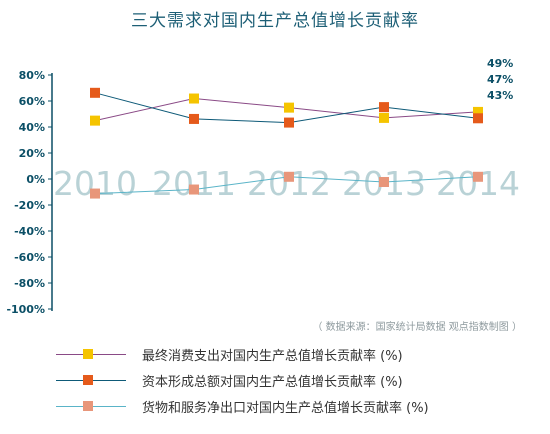 This screenshot has height=434, width=550. I want to click on legend-item: 资本形成总额对国内生产总值增长贡献率 (%), so click(292, 382).